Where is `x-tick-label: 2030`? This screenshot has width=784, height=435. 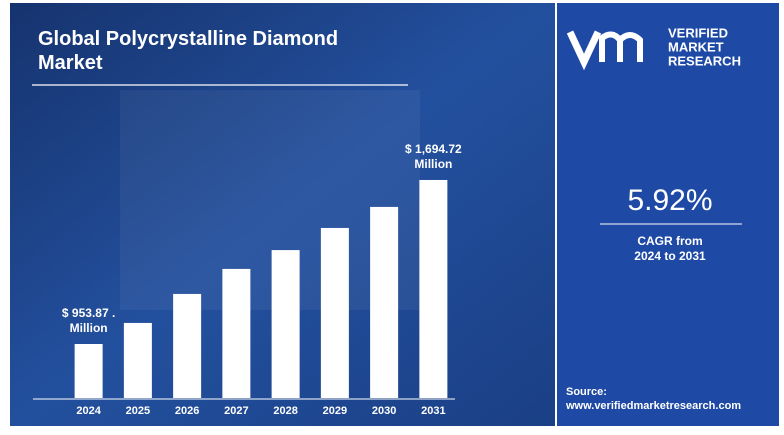
x-tick-label: 2030 is located at coordinates (384, 411).